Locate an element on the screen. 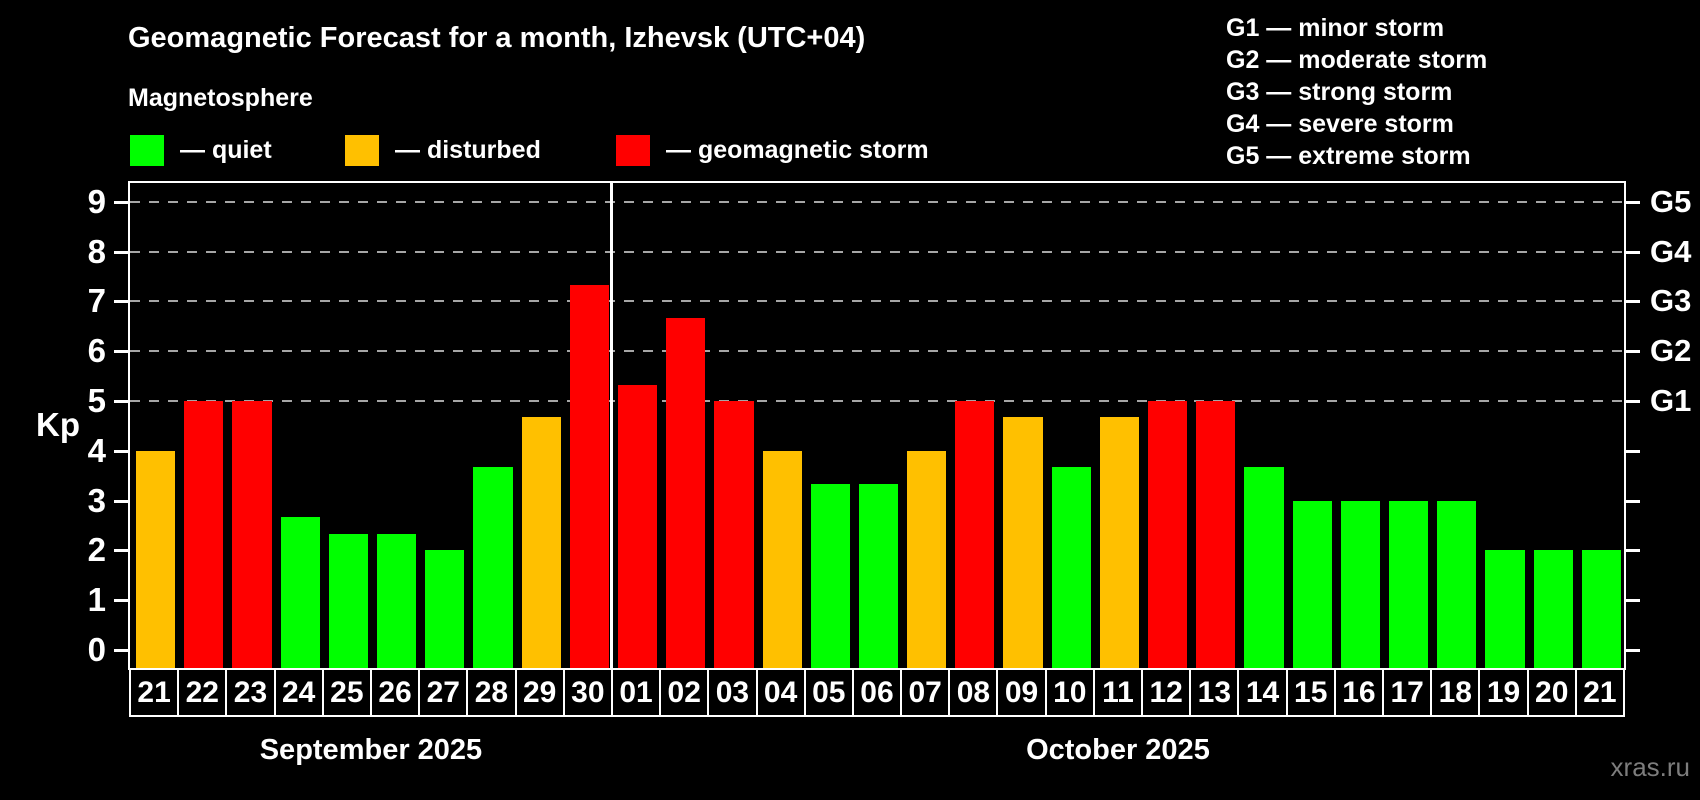 Image resolution: width=1700 pixels, height=800 pixels. day-cell-october-11: 11 is located at coordinates (1118, 692).